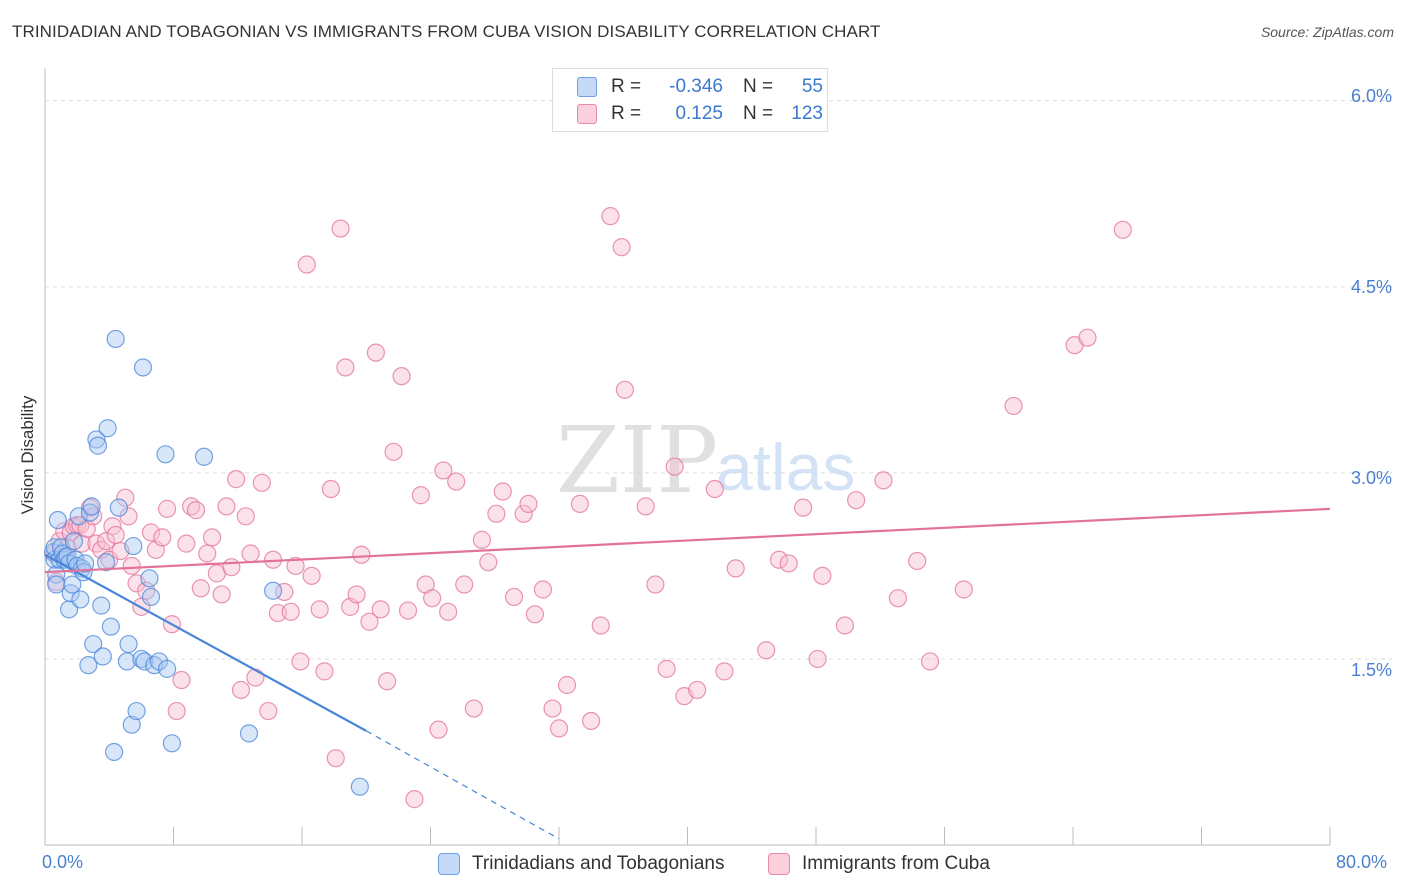 This screenshot has width=1406, height=892. Describe the element at coordinates (779, 864) in the screenshot. I see `series-swatch-pink` at that location.